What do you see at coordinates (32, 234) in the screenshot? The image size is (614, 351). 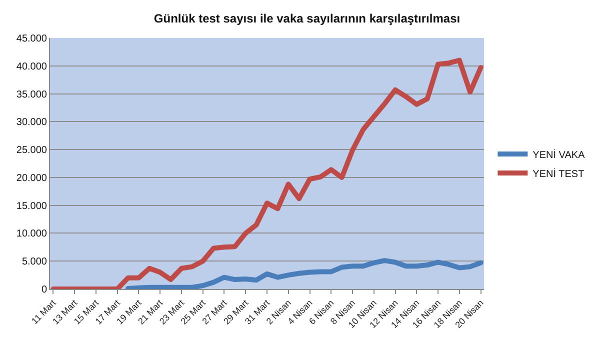 I see `y-tick-label: 10.000` at bounding box center [32, 234].